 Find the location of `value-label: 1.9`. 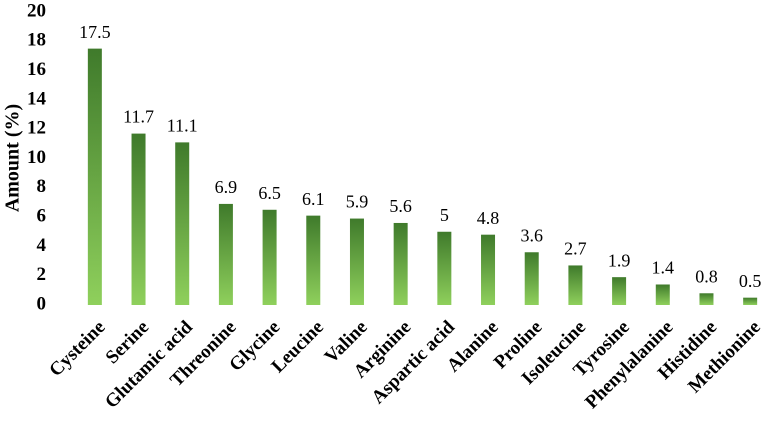

value-label: 1.9 is located at coordinates (619, 260).